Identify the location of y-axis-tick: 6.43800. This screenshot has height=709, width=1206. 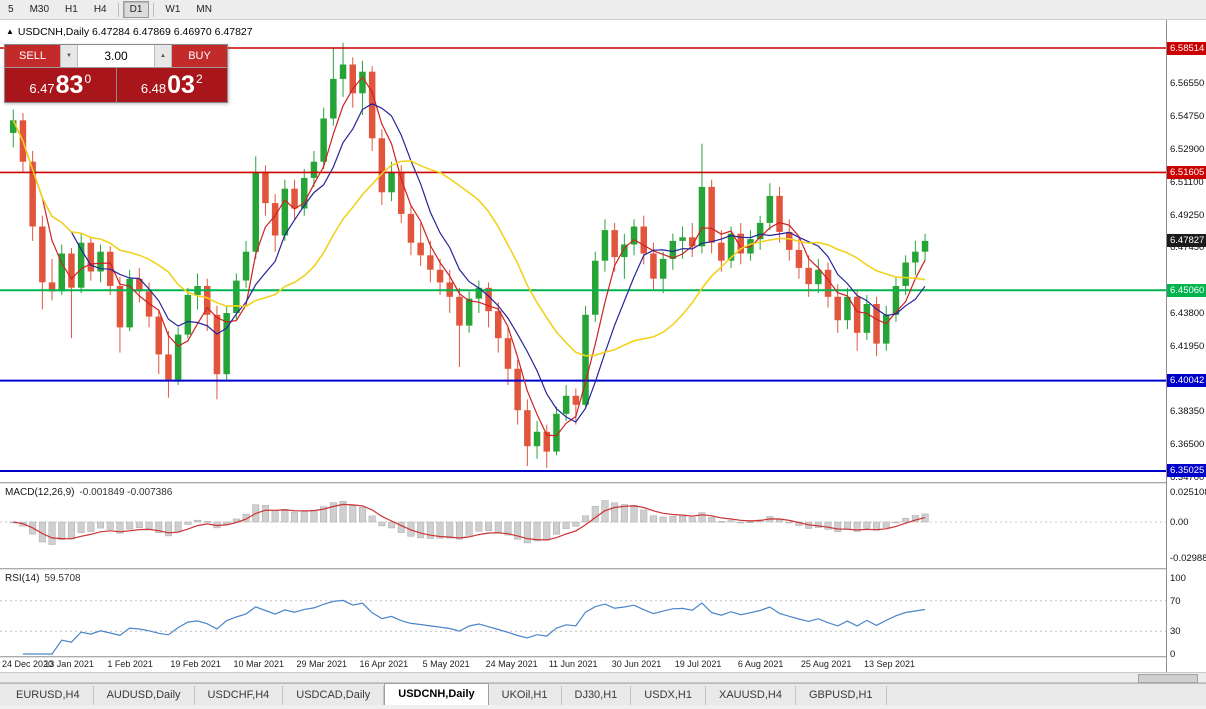
(1187, 313).